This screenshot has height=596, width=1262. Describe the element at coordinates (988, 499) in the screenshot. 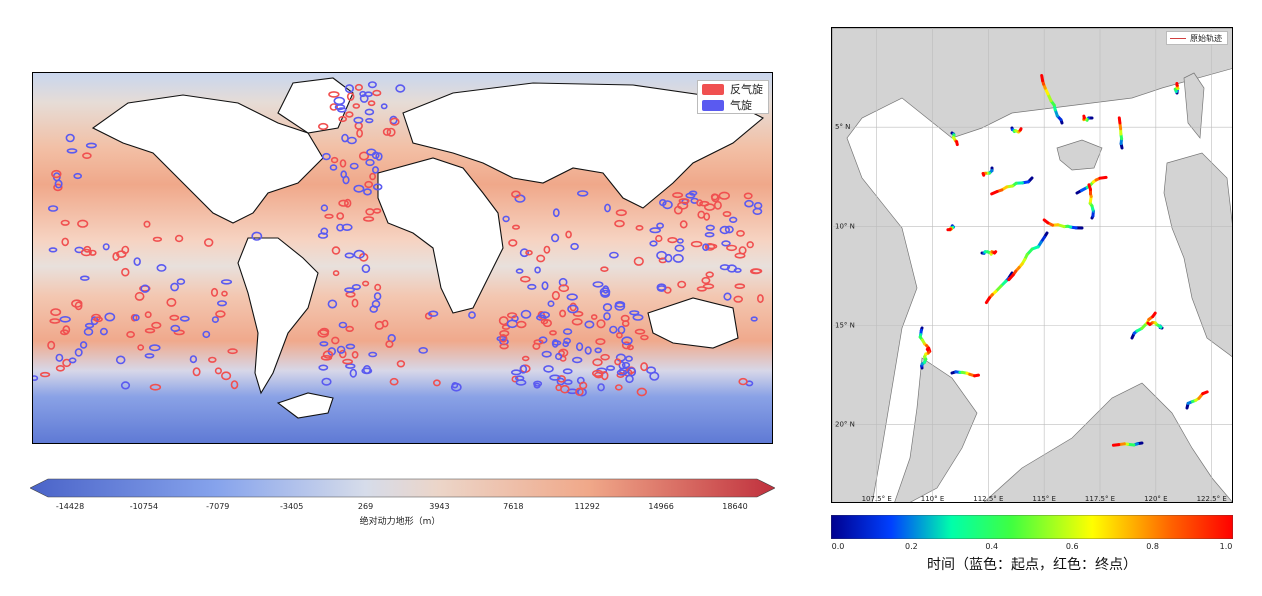

I see `longitude-tick-label: 112.5° E` at that location.